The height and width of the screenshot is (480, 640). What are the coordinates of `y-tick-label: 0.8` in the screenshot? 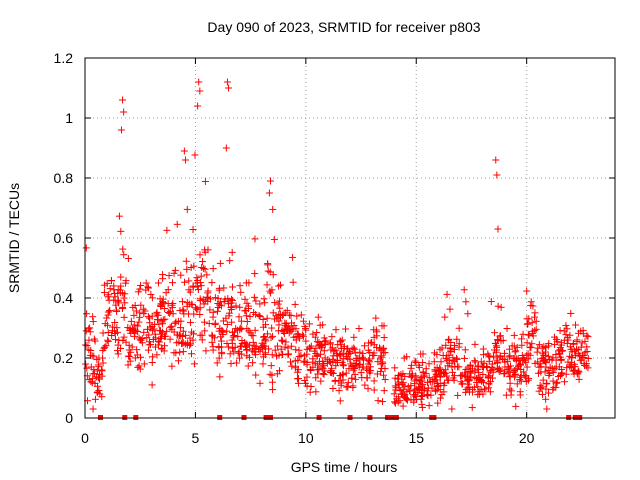 It's located at (64, 178).